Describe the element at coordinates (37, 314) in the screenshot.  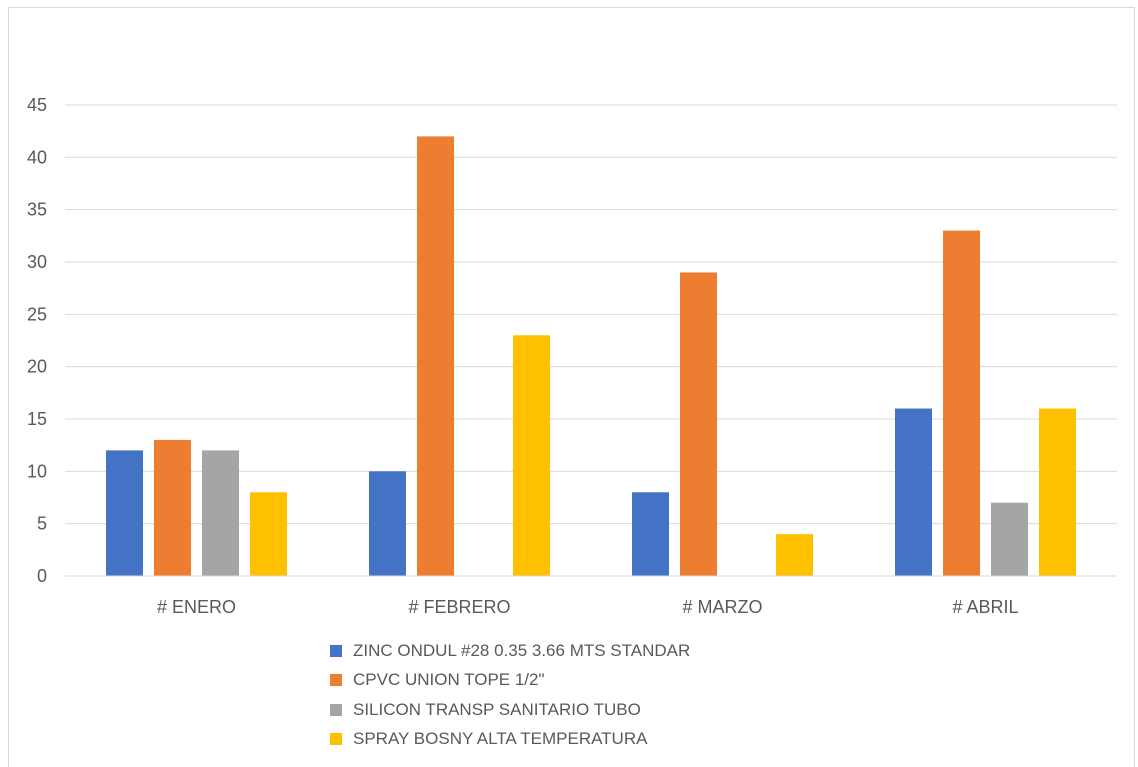
I see `y-tick-label: 25` at that location.